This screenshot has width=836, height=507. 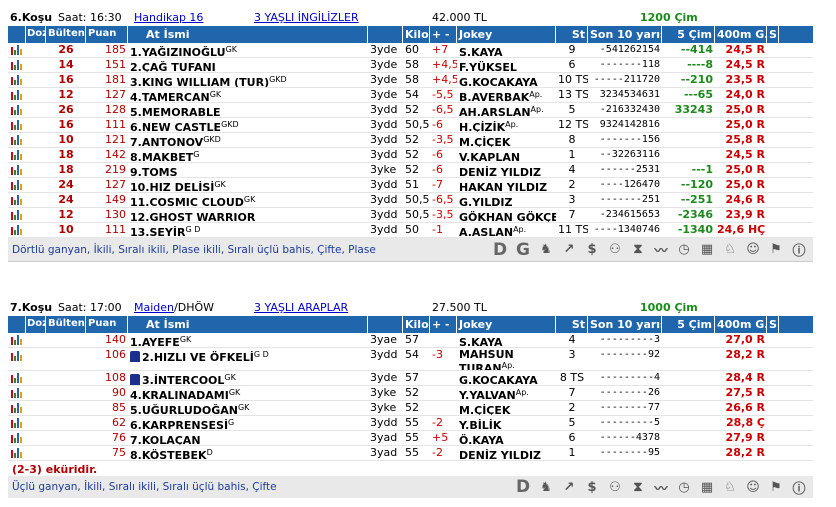 What do you see at coordinates (248, 95) in the screenshot?
I see `horse-name: 4.TAMERCANGK` at bounding box center [248, 95].